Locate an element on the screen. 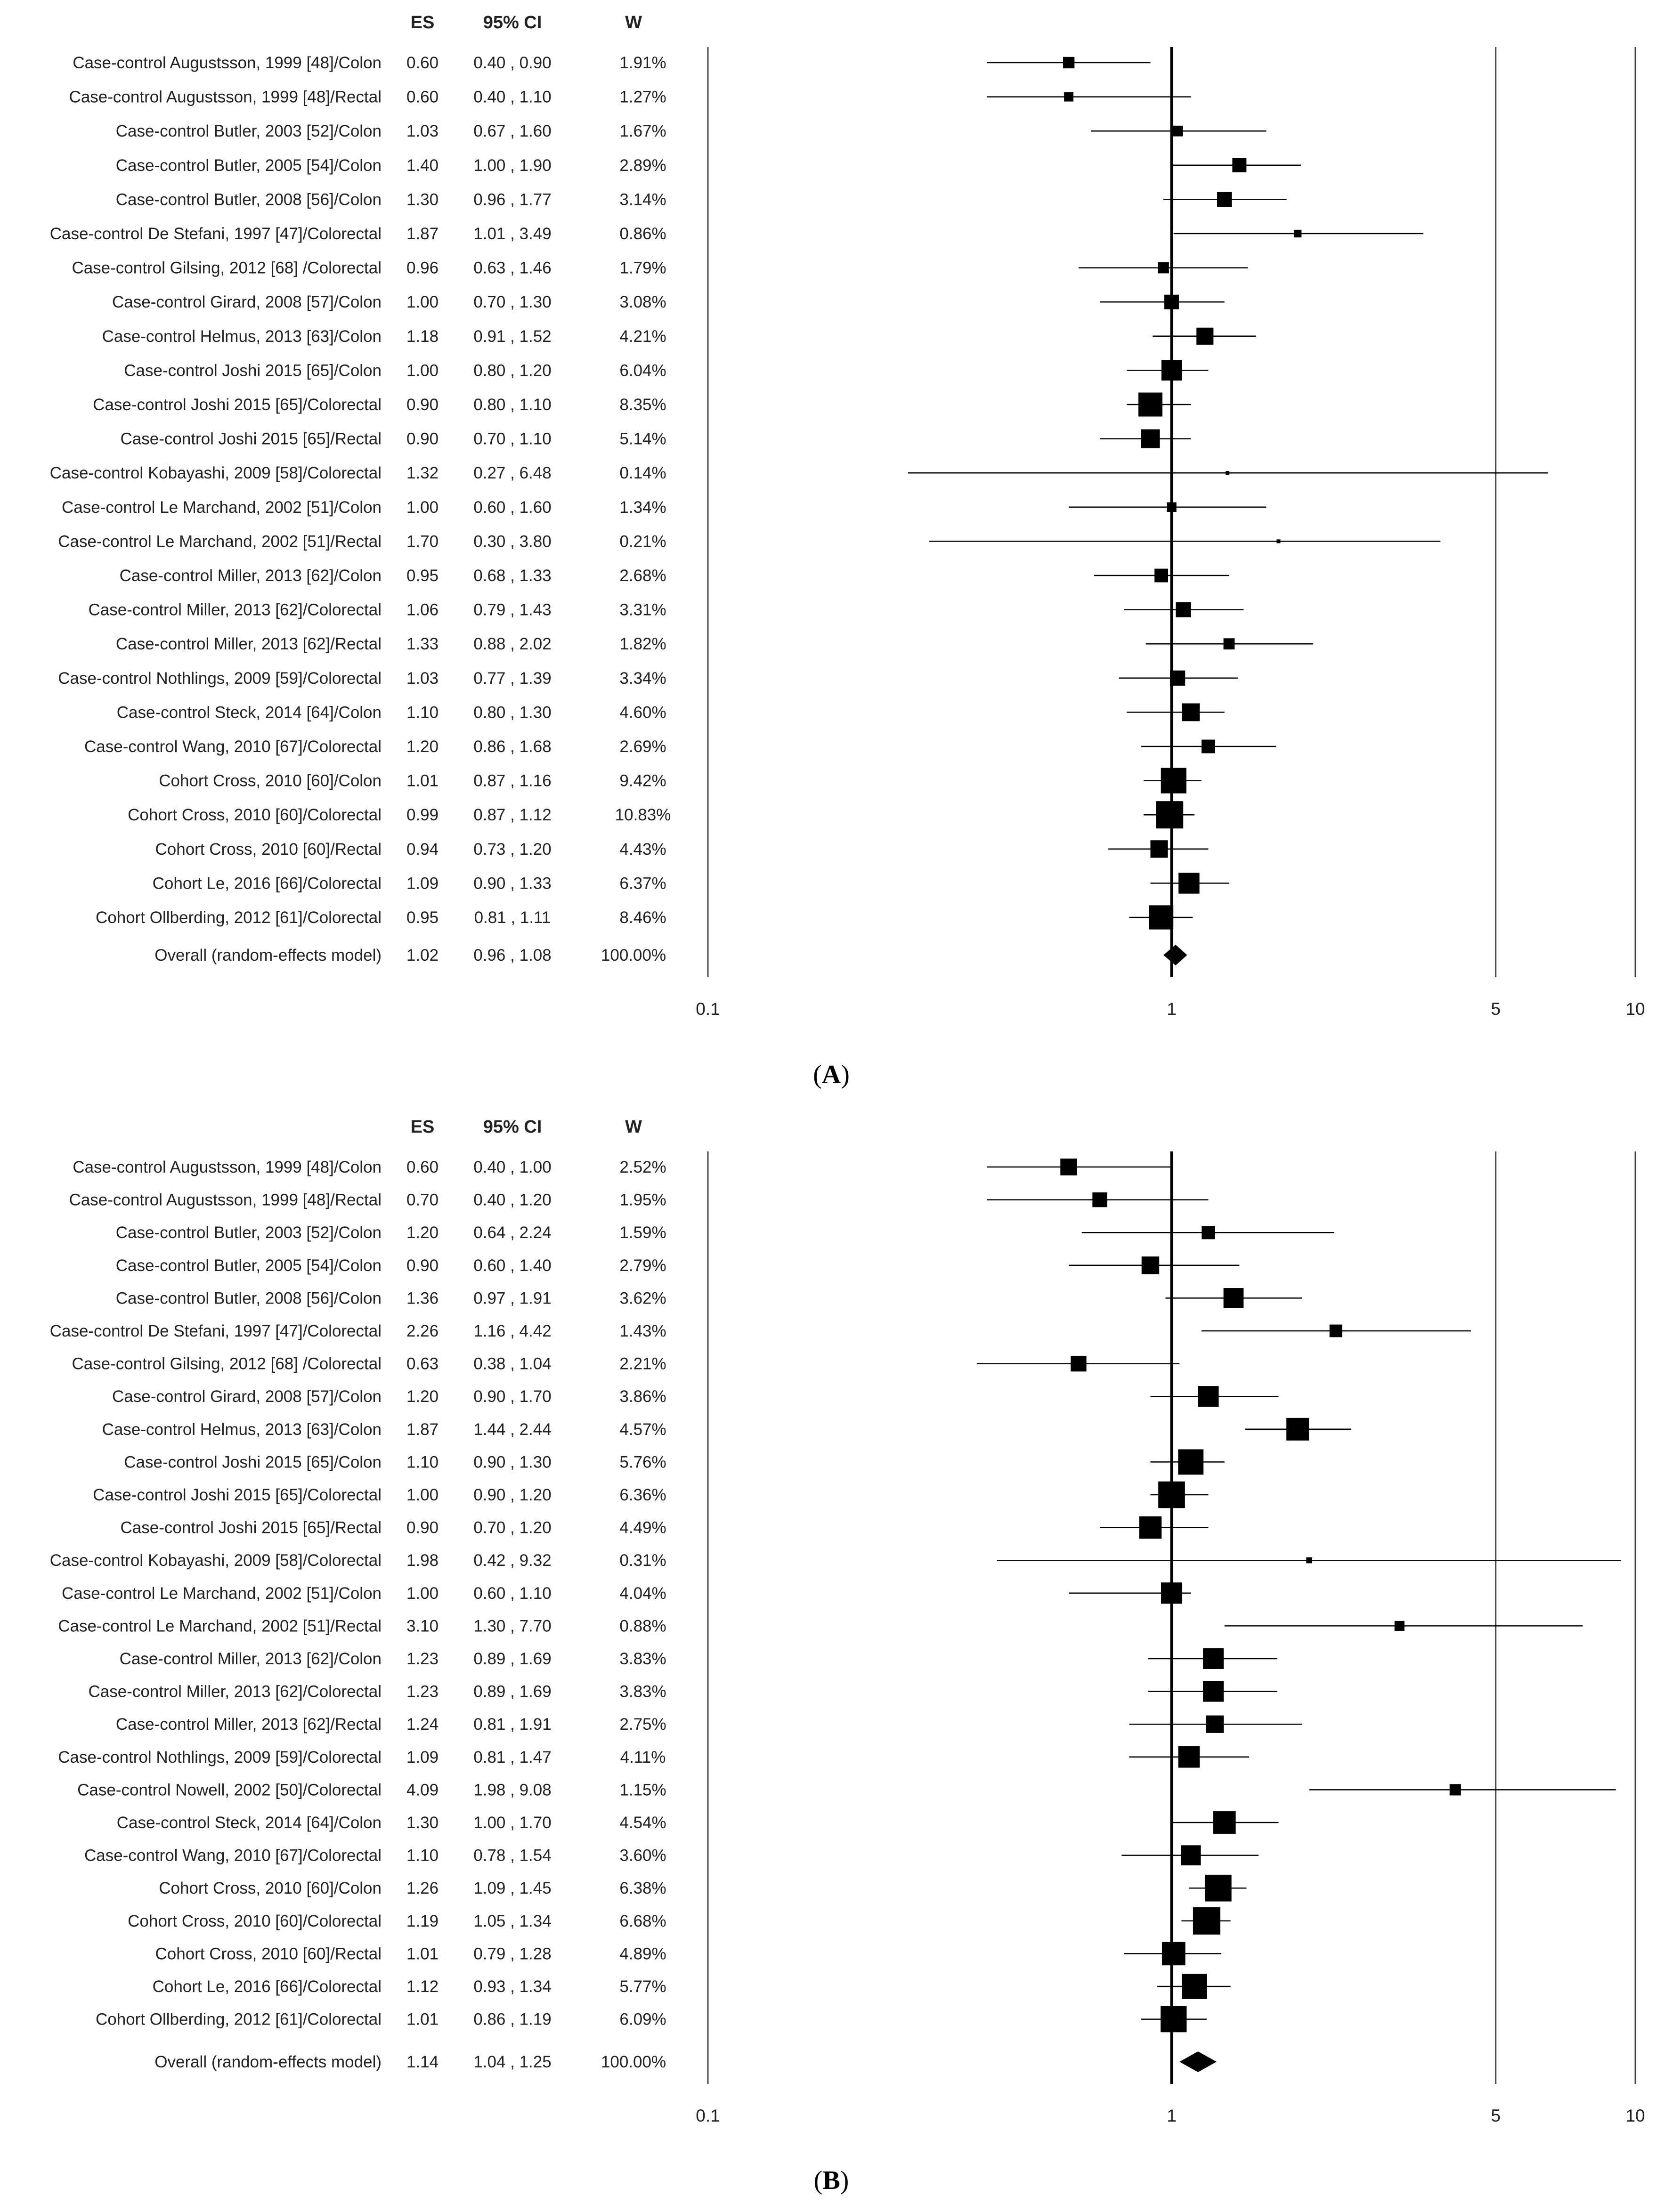 The image size is (1665, 2212). panel-a-study-label: Cohort Cross, 2010 [60]/Colorectal is located at coordinates (255, 815).